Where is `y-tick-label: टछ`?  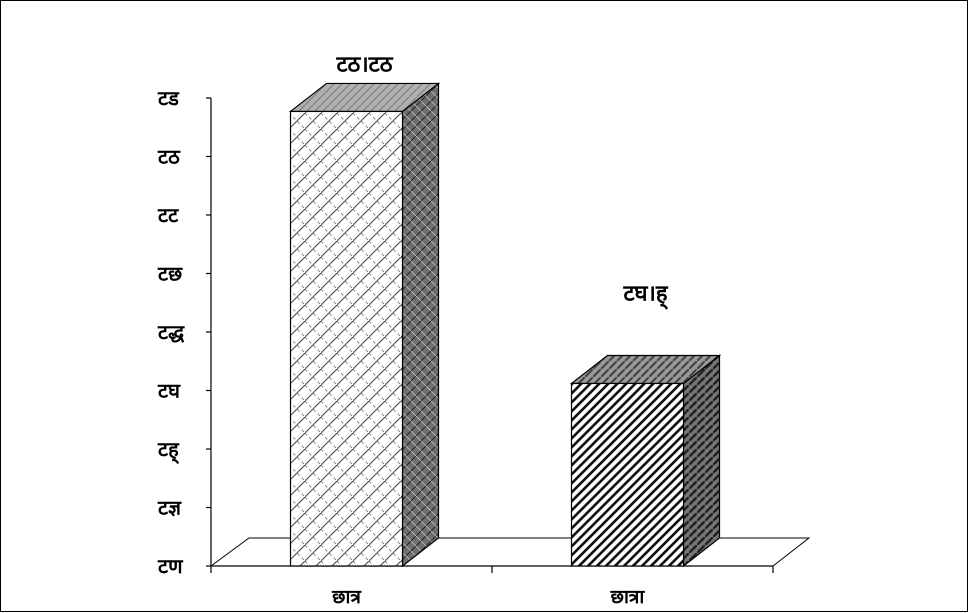
y-tick-label: टछ is located at coordinates (170, 274).